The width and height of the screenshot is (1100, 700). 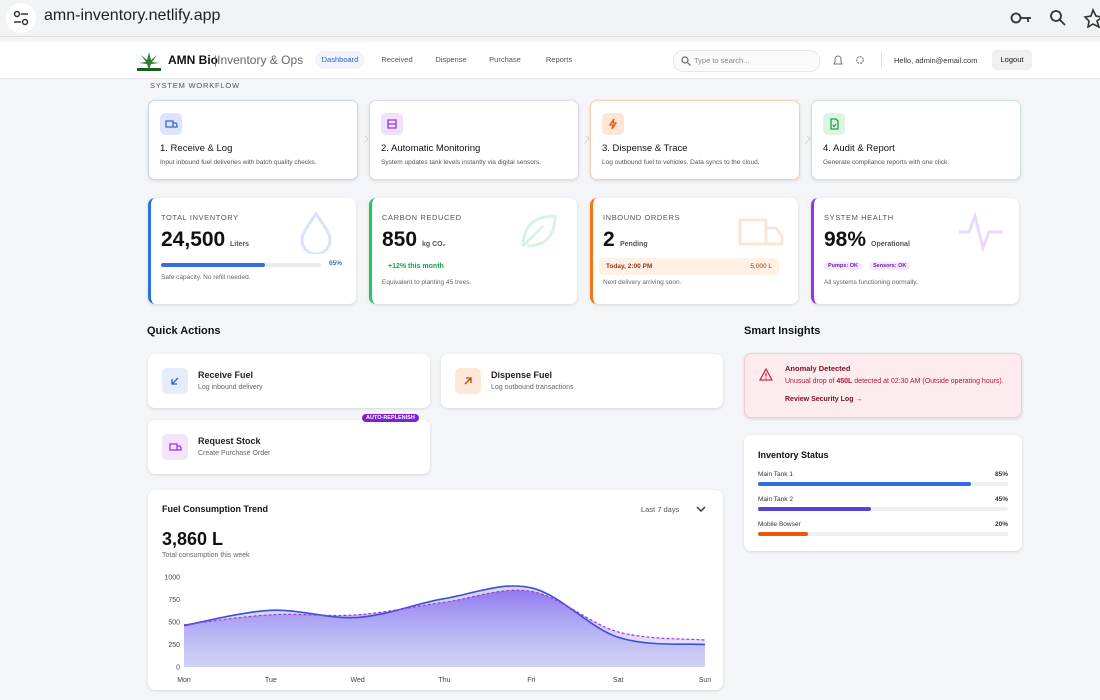 I want to click on divider, so click(x=881, y=60).